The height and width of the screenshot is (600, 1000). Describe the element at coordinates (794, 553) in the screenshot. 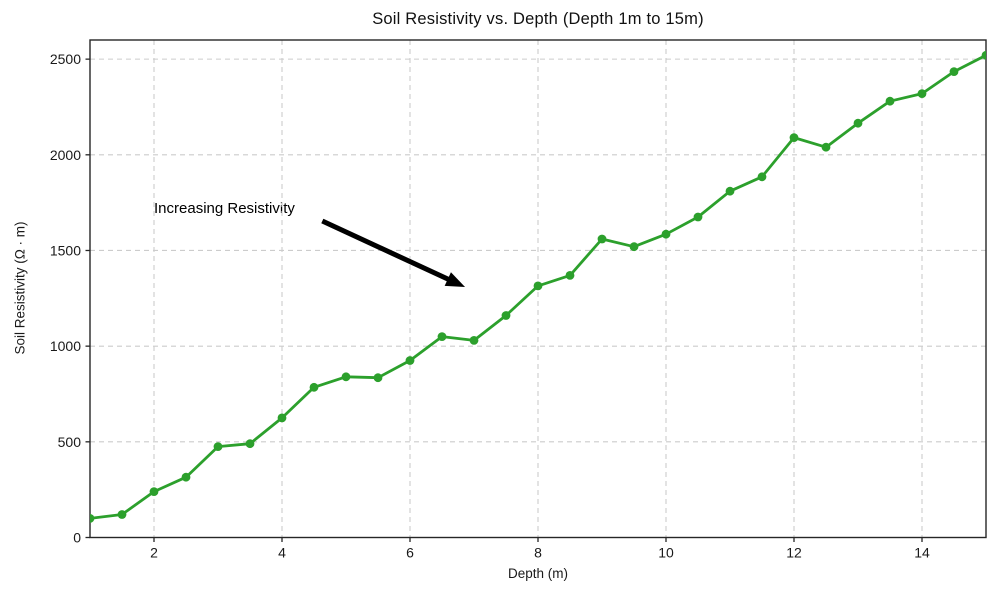

I see `x-tick-label: 12` at that location.